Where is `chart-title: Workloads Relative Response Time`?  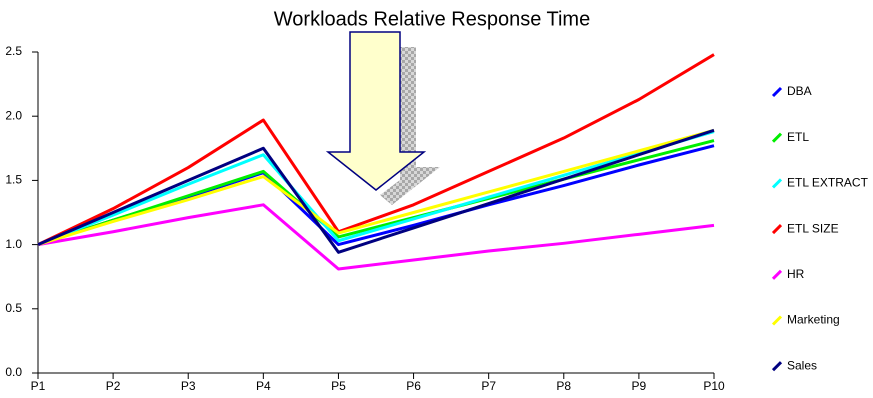 chart-title: Workloads Relative Response Time is located at coordinates (432, 19).